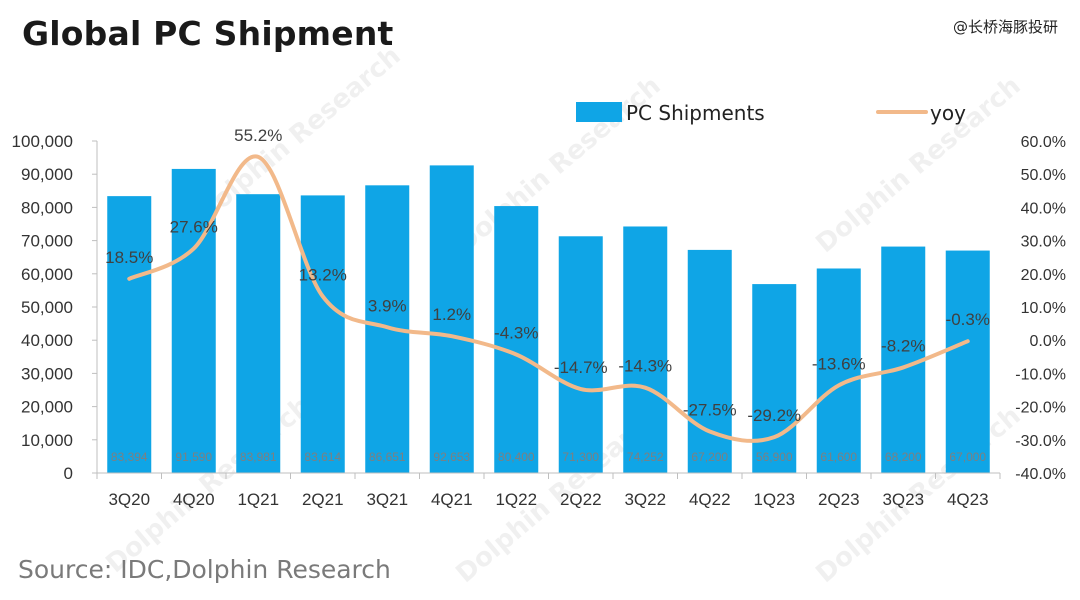 This screenshot has height=600, width=1080. What do you see at coordinates (204, 569) in the screenshot?
I see `source-note: Source: IDC,Dolphin Research` at bounding box center [204, 569].